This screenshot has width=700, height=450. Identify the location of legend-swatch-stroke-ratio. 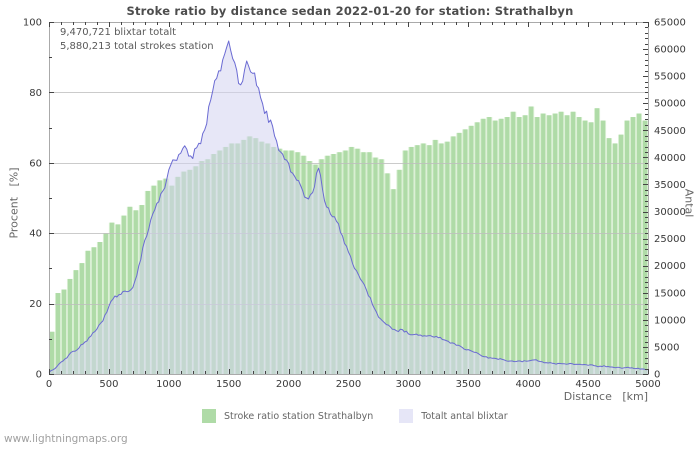
(209, 416).